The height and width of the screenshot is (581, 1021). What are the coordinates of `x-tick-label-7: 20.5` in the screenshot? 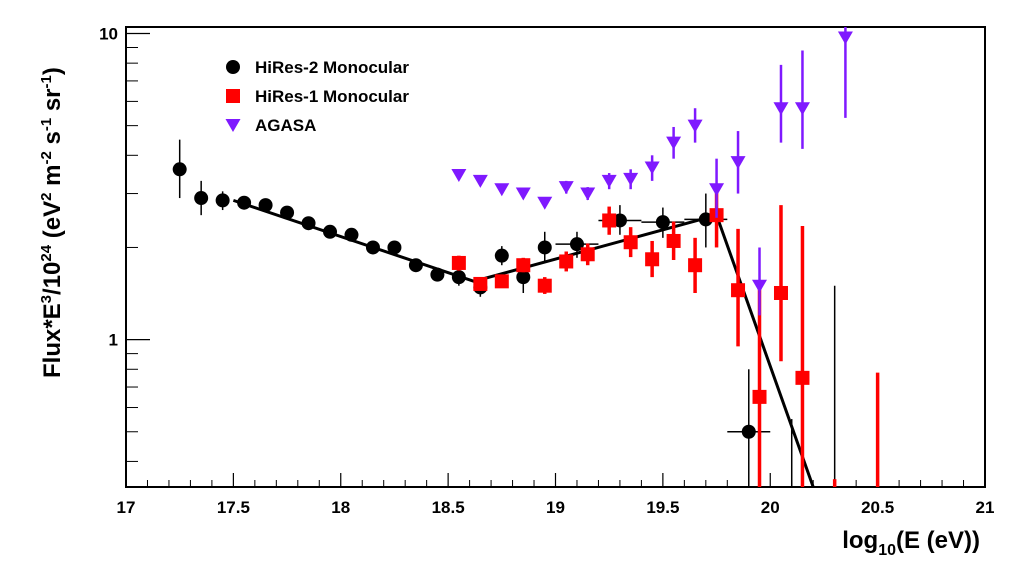 It's located at (877, 507).